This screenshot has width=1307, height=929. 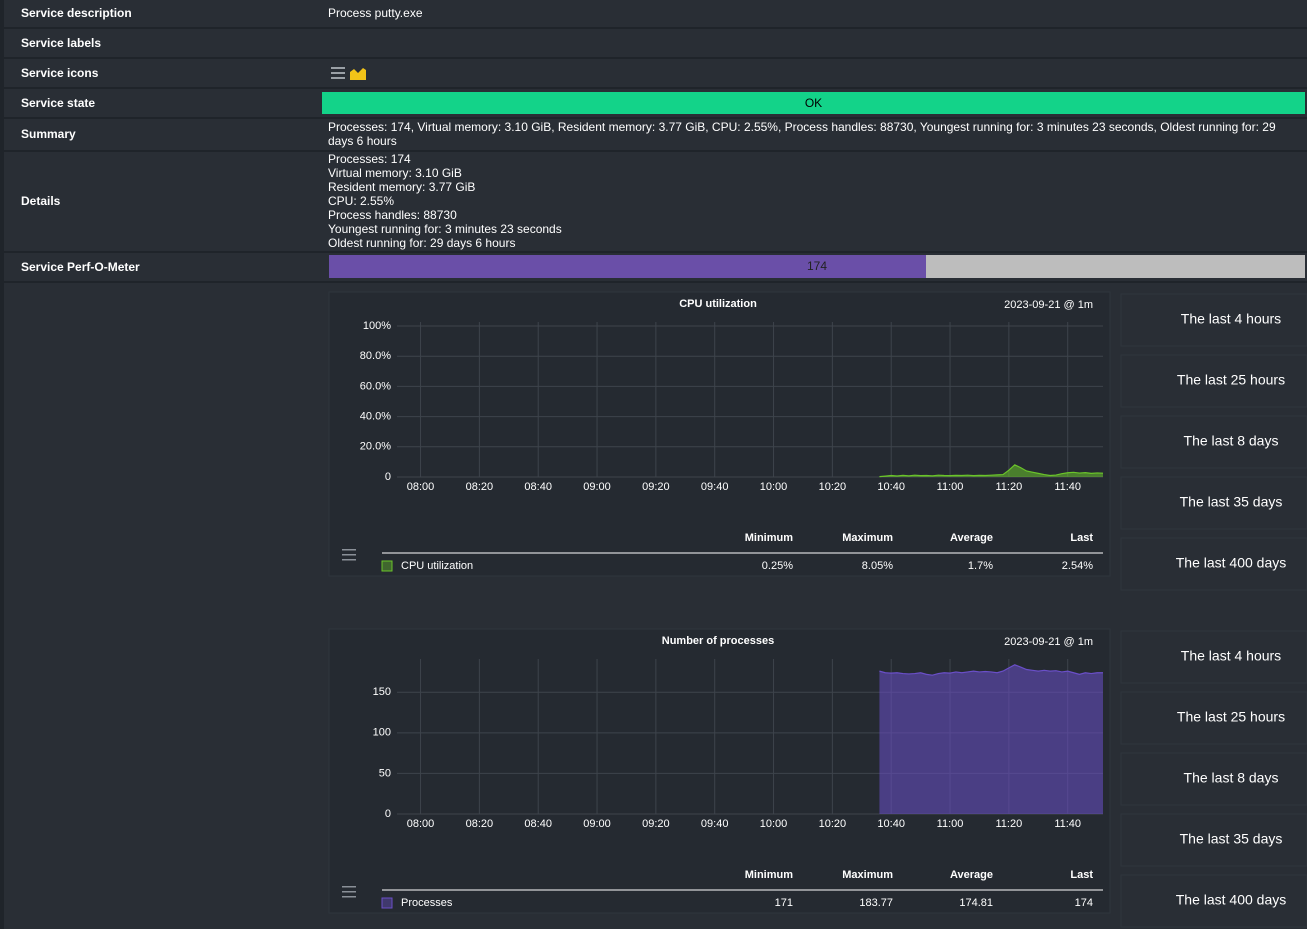 I want to click on state-badge: OK, so click(x=813, y=103).